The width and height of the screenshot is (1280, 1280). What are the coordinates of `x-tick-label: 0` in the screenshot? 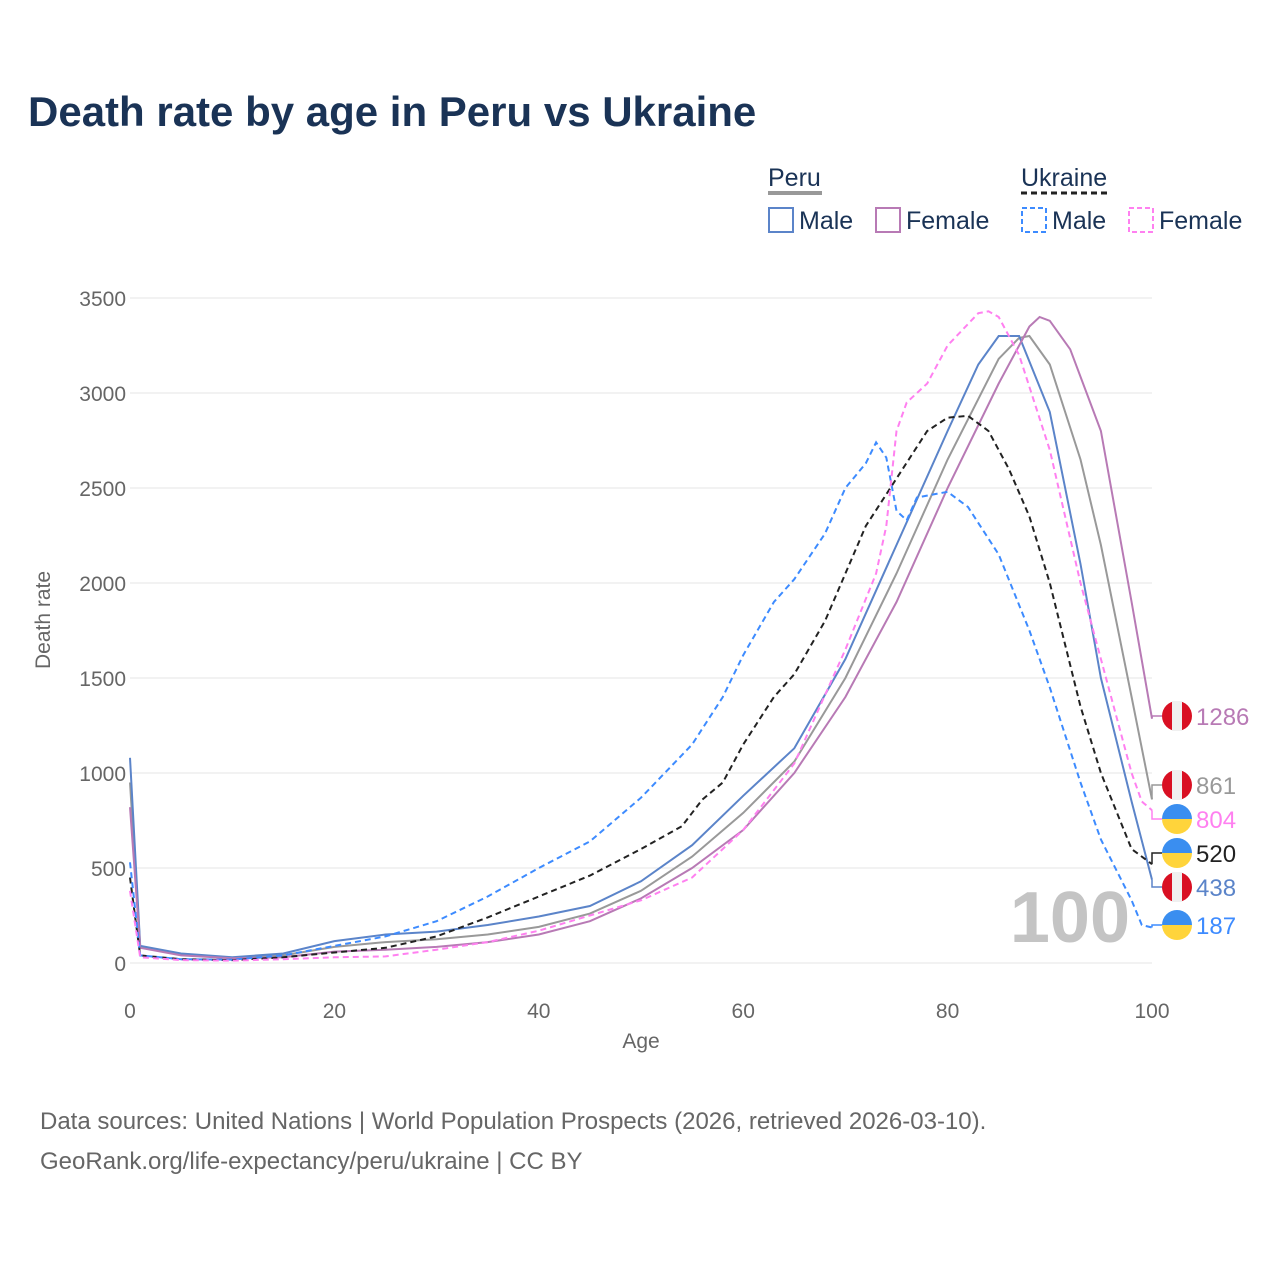 It's located at (130, 1011).